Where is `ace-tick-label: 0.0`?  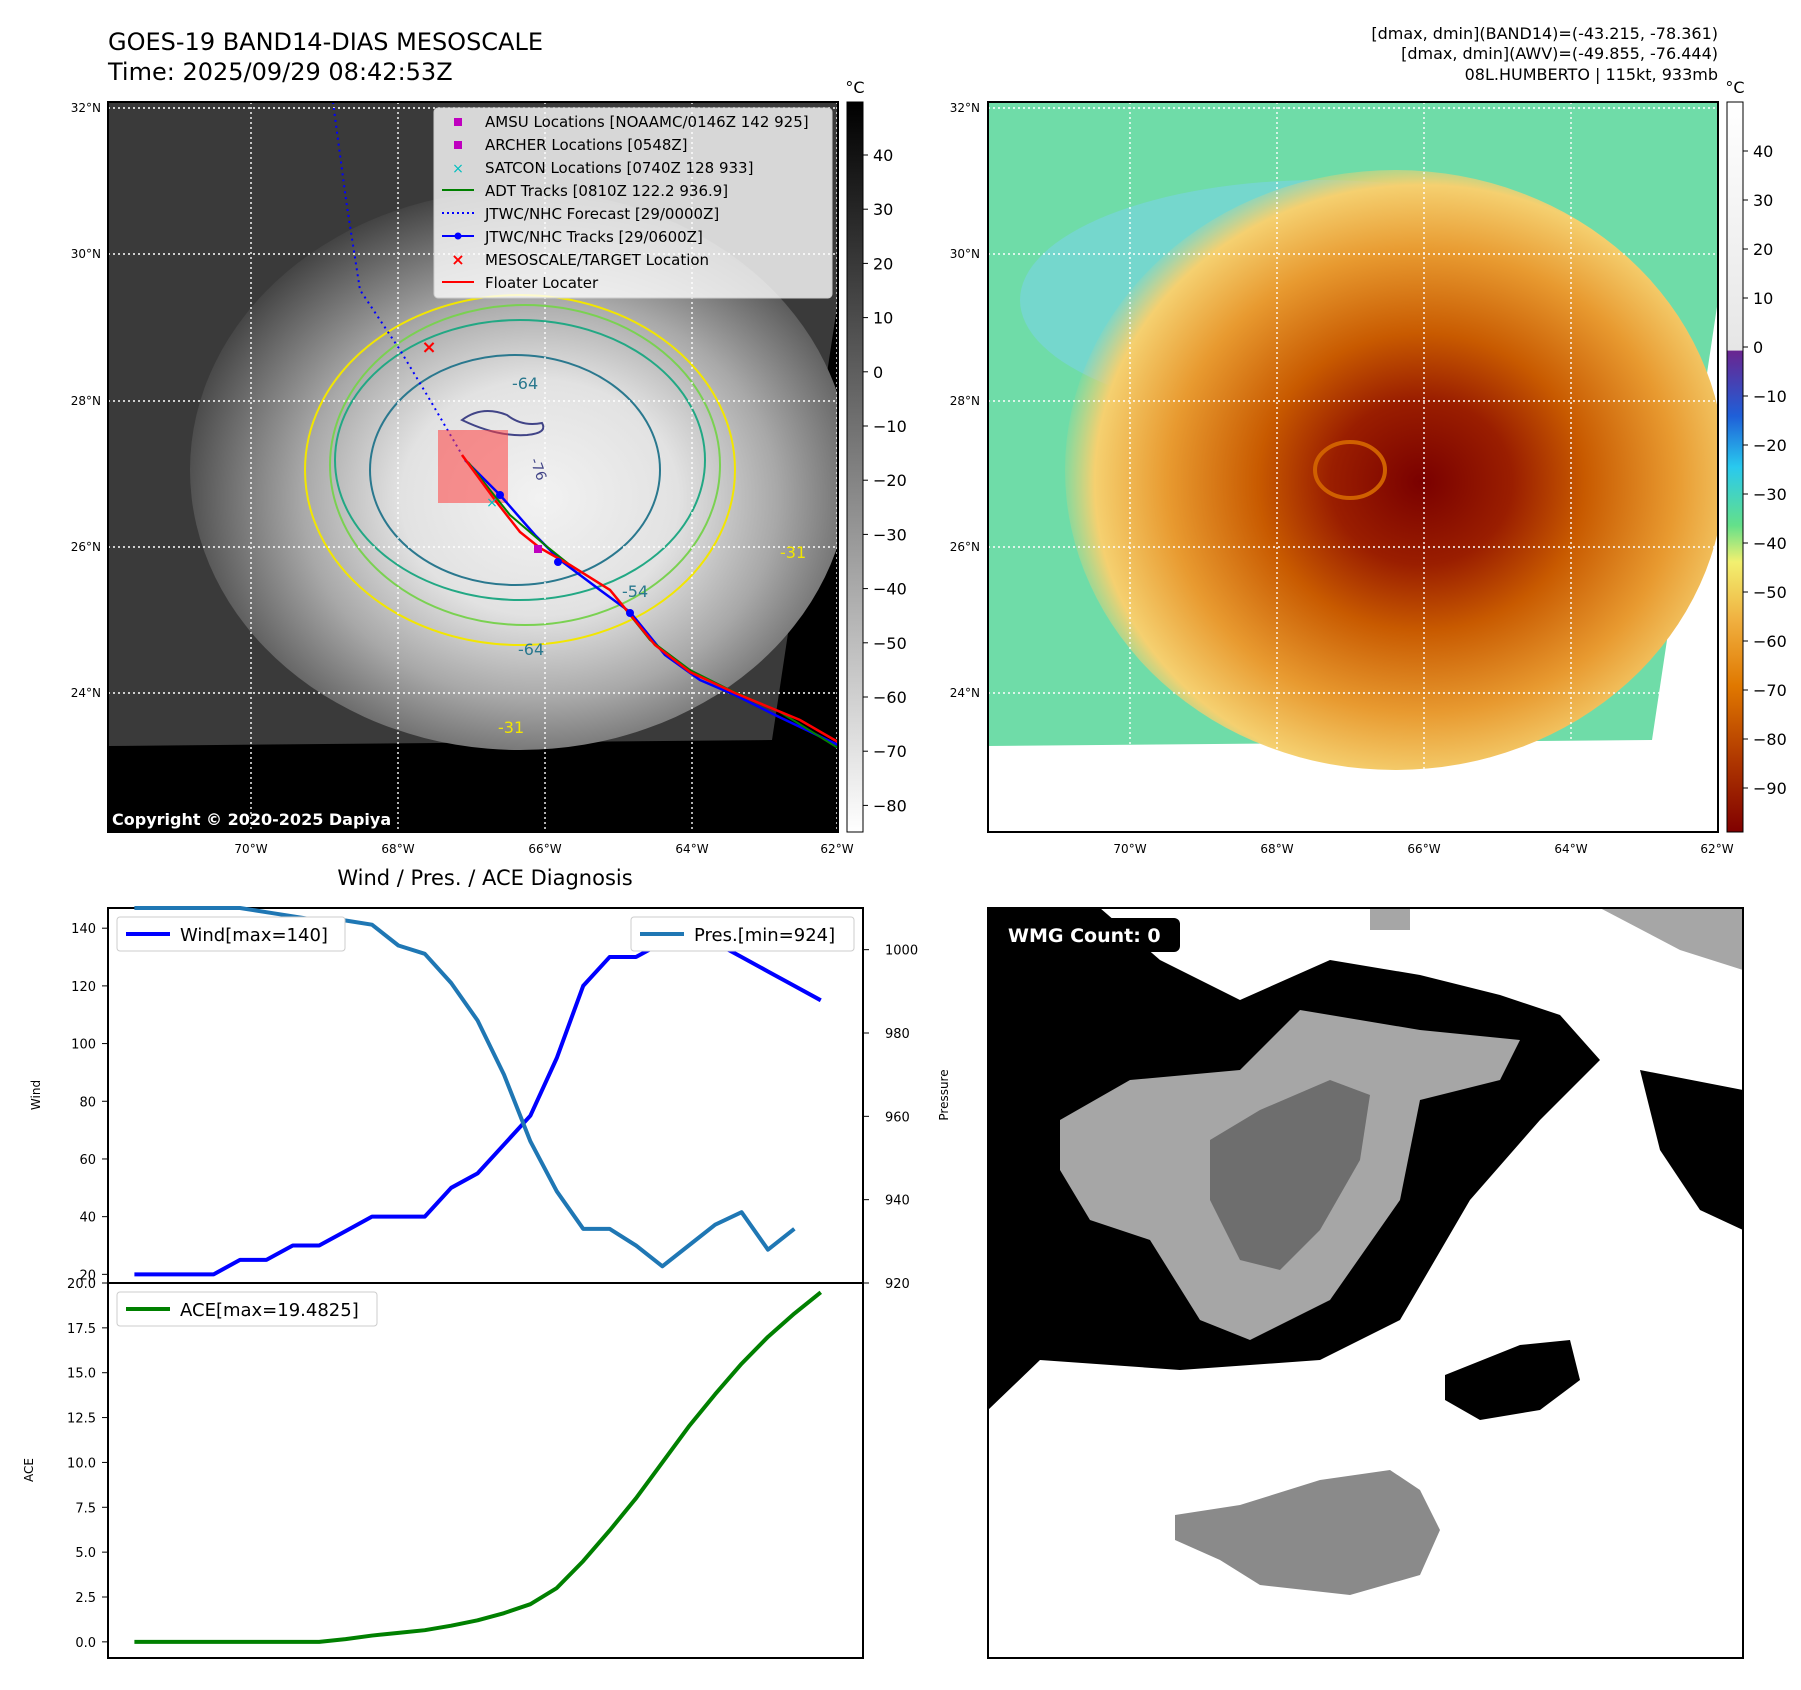 ace-tick-label: 0.0 is located at coordinates (85, 1643).